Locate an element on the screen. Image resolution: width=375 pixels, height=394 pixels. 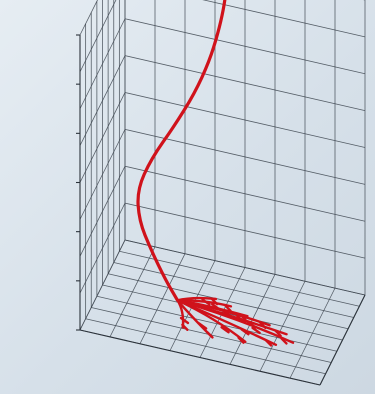
tick-layer is located at coordinates (78, 182).